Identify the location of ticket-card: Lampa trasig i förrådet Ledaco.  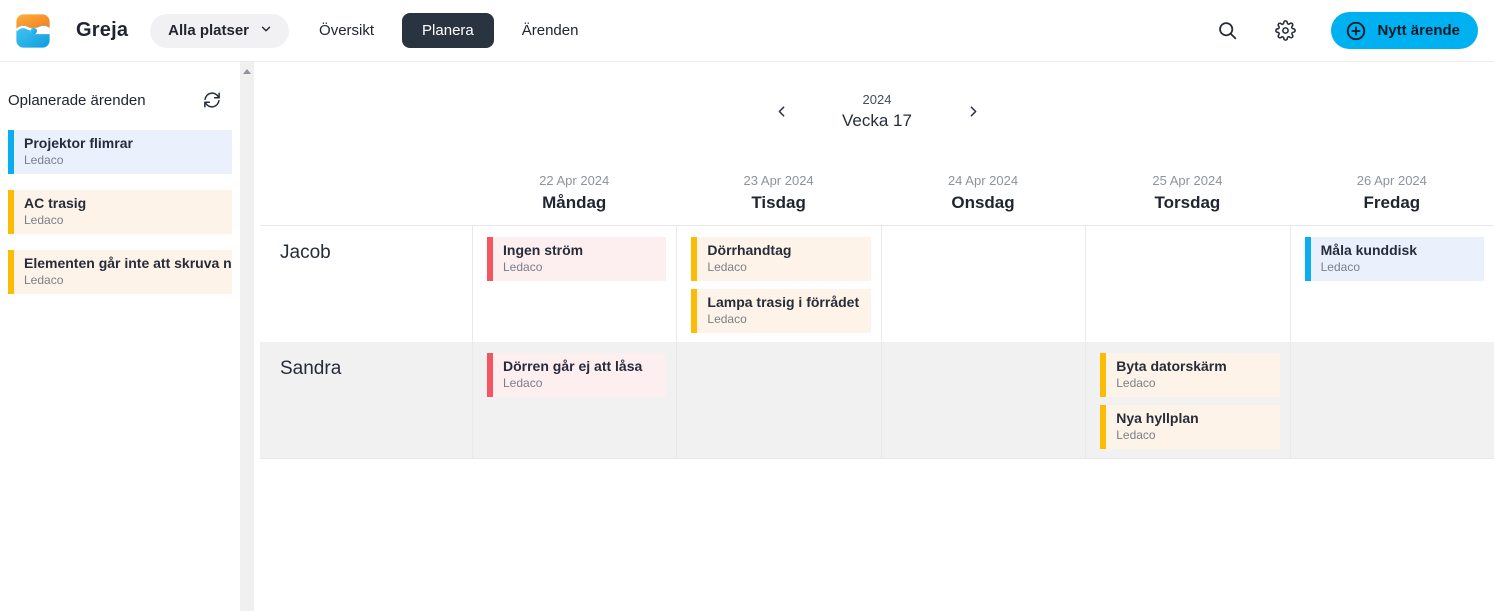
(781, 311).